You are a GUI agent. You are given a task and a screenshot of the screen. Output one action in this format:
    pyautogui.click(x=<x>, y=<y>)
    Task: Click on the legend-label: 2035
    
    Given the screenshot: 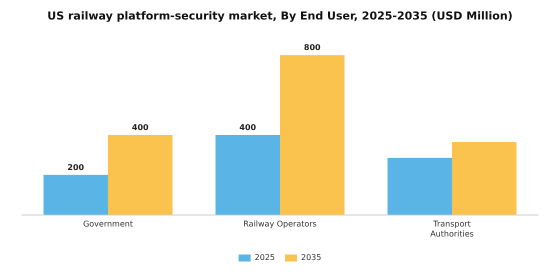 What is the action you would take?
    pyautogui.click(x=311, y=257)
    